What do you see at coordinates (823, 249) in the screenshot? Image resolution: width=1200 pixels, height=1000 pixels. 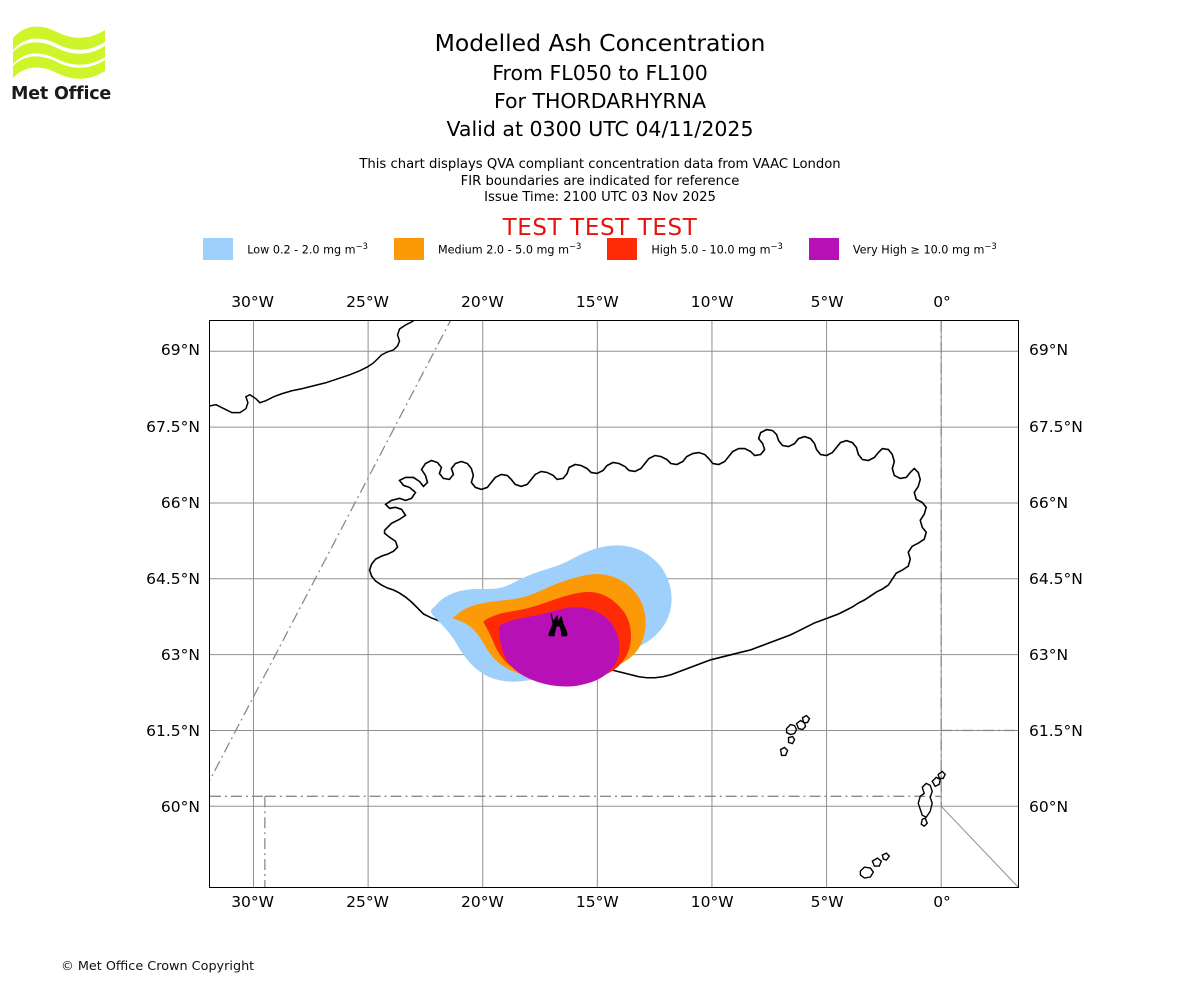 I see `legend-swatch-very-high` at bounding box center [823, 249].